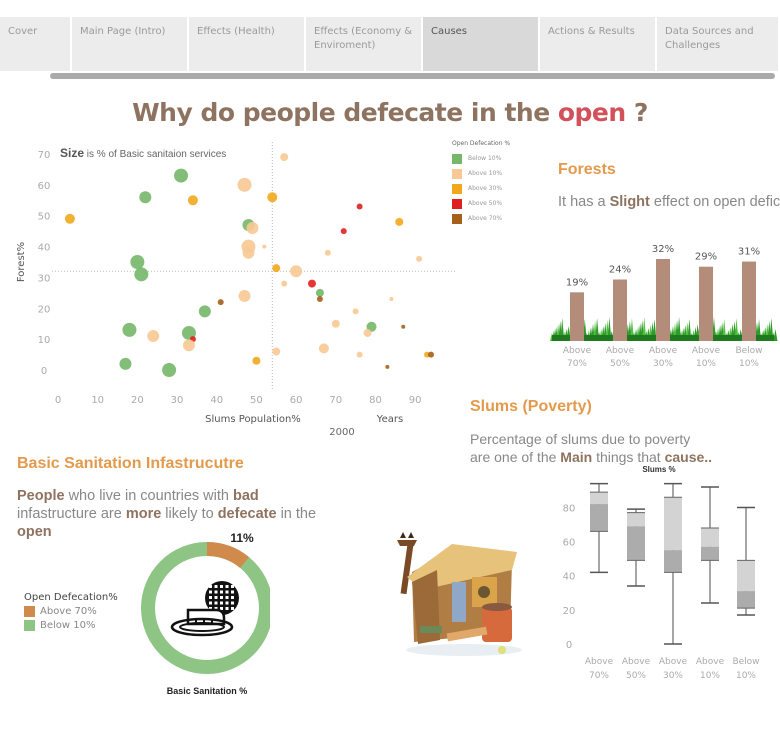  What do you see at coordinates (481, 203) in the screenshot?
I see `legend-item: Above 50%` at bounding box center [481, 203].